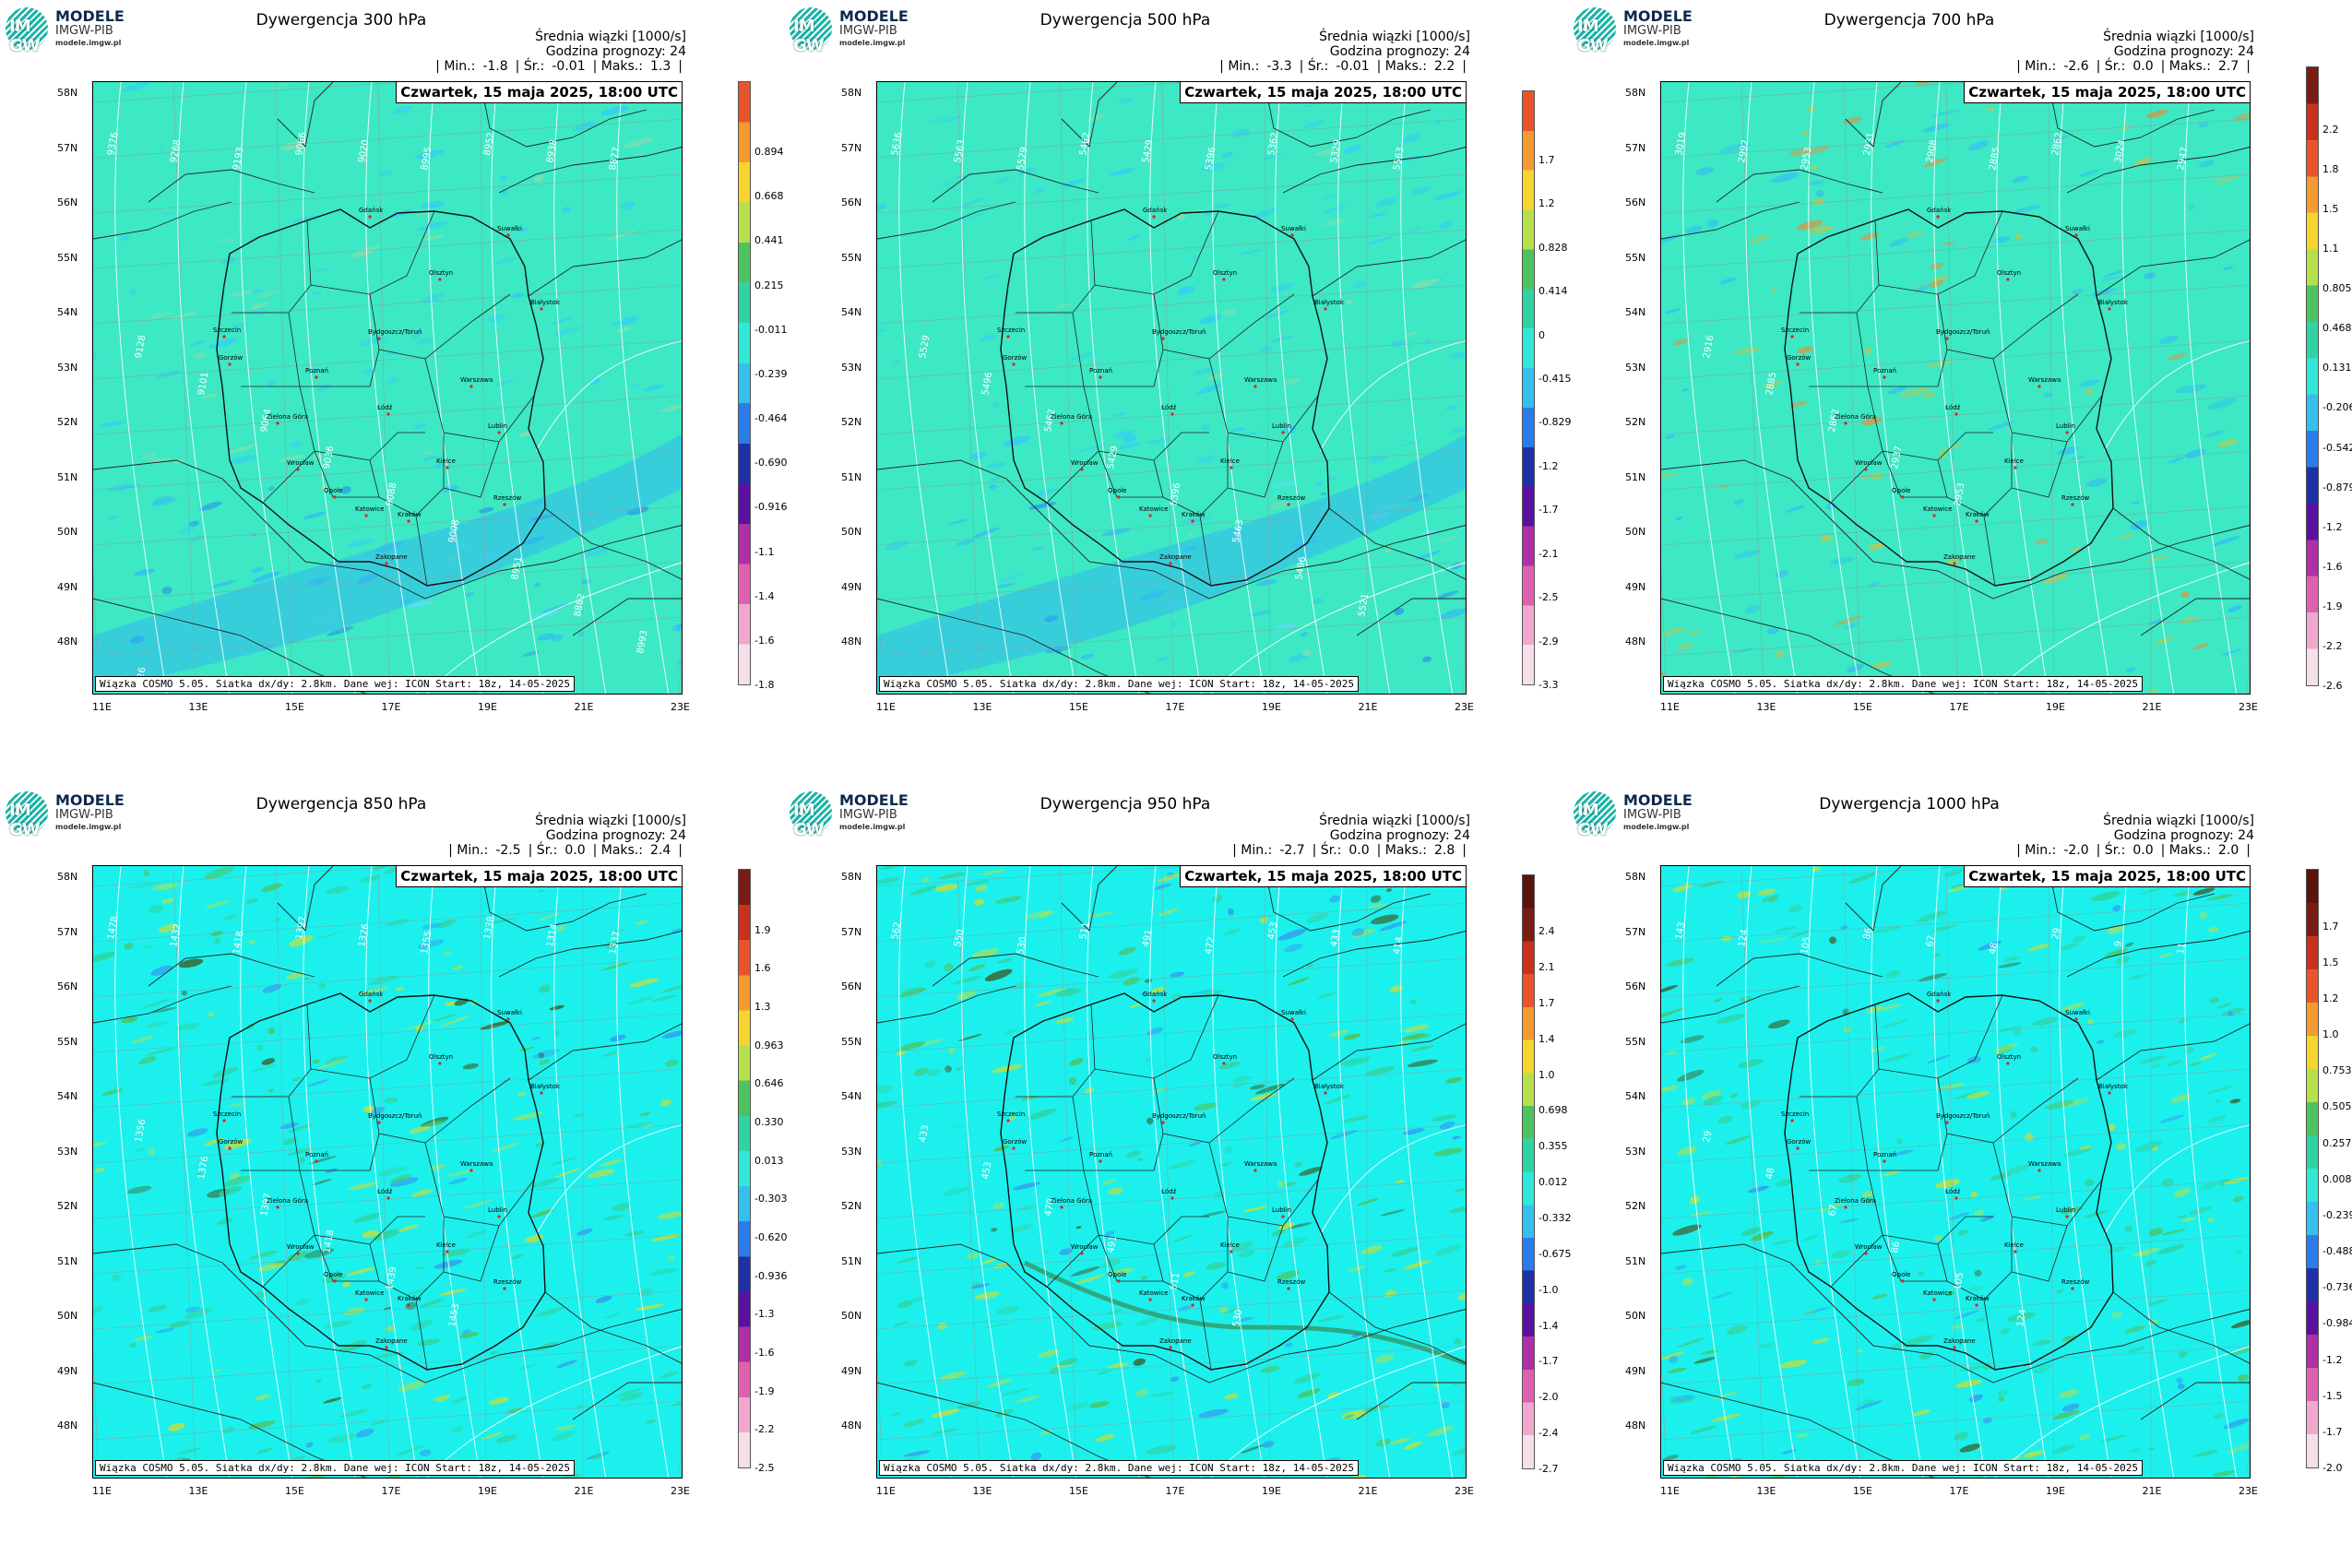 The width and height of the screenshot is (2352, 1568). Describe the element at coordinates (1444, 850) in the screenshot. I see `stat-max: 2.8` at that location.